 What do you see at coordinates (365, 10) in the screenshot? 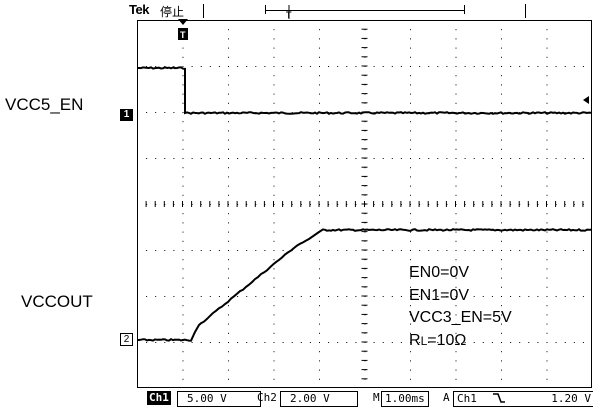
I see `record-window-bar` at bounding box center [365, 10].